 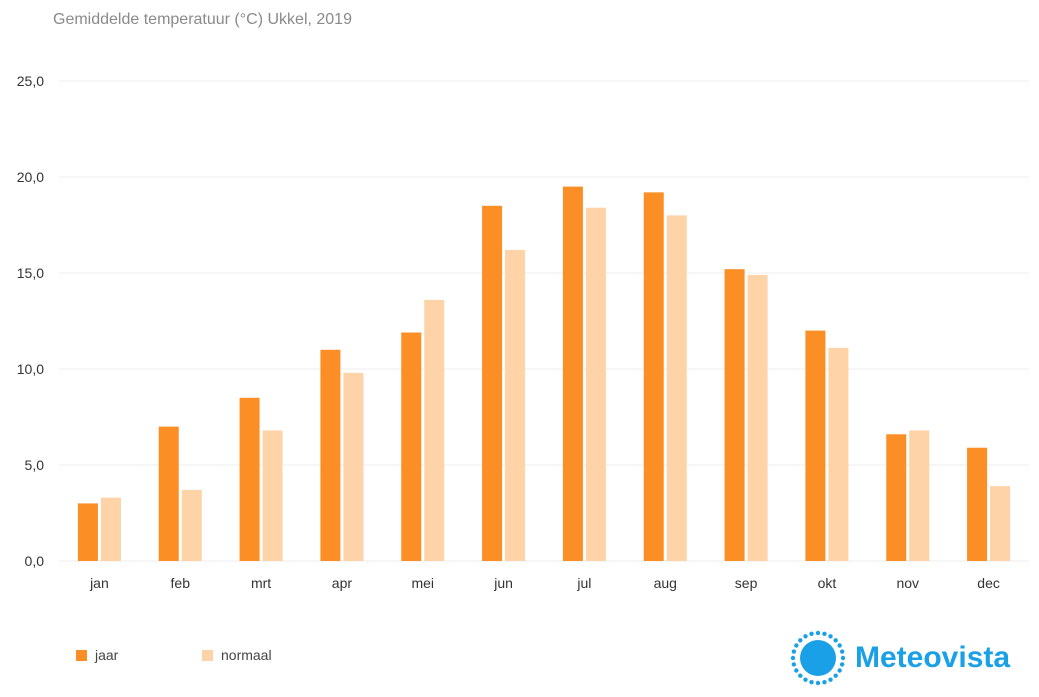 I want to click on bar-jaar-nov, so click(x=896, y=497).